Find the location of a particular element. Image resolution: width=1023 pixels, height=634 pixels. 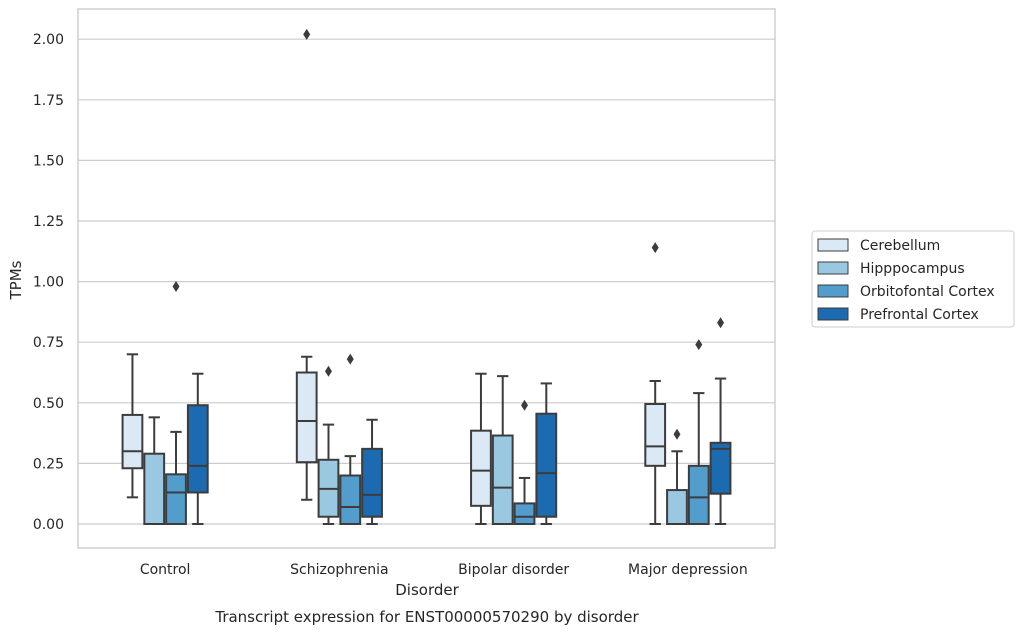

legend-item: Prefrontal Cortex is located at coordinates (898, 315).